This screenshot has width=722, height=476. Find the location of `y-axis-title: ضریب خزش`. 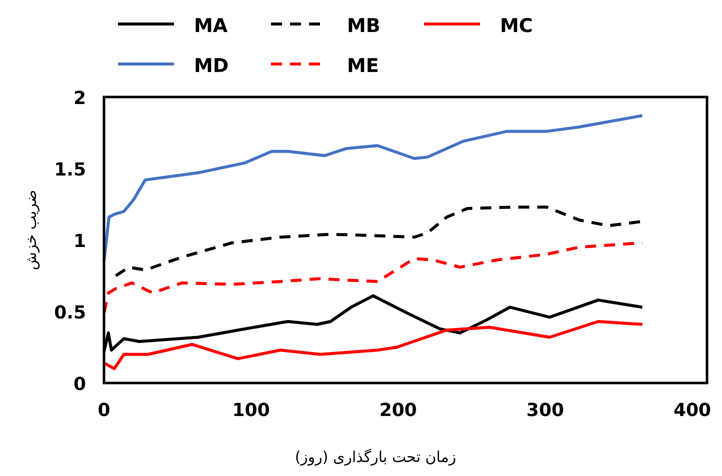

y-axis-title: ضریب خزش is located at coordinates (31, 230).